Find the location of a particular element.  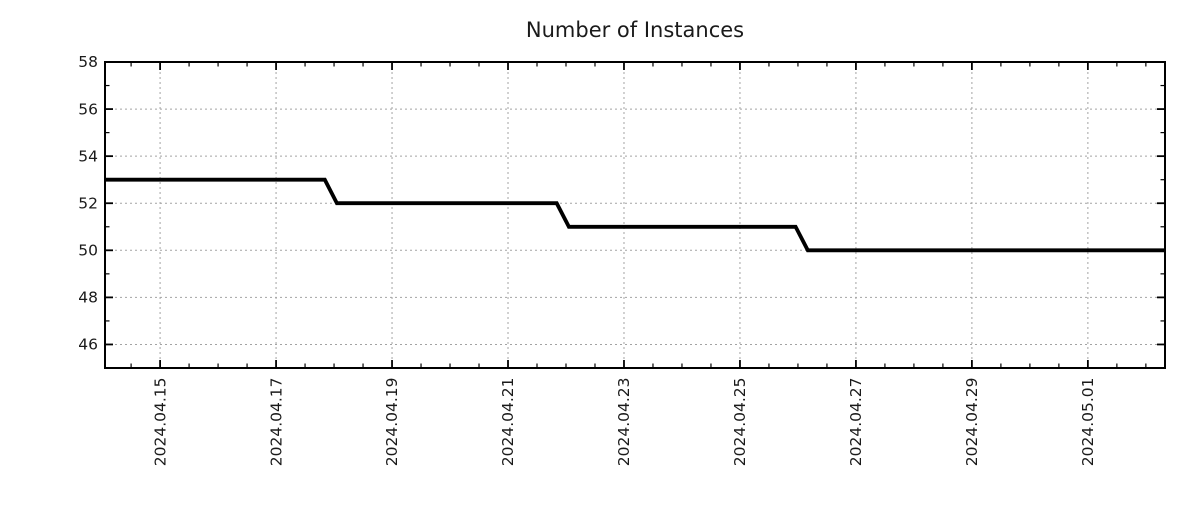

y-tick-label: 46 is located at coordinates (88, 345).